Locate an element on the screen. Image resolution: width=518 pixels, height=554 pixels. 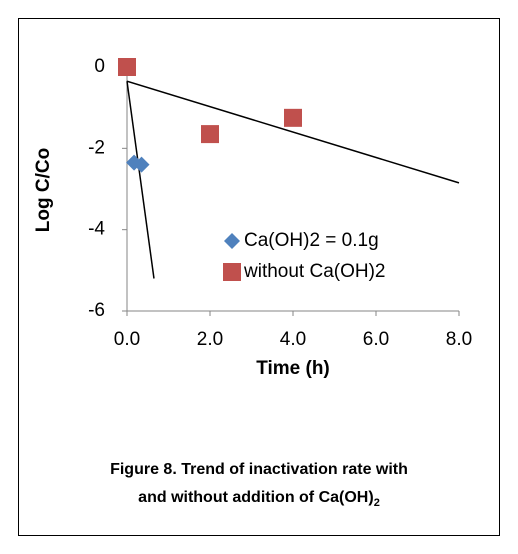
x-tick-label: 0.0 is located at coordinates (127, 339).